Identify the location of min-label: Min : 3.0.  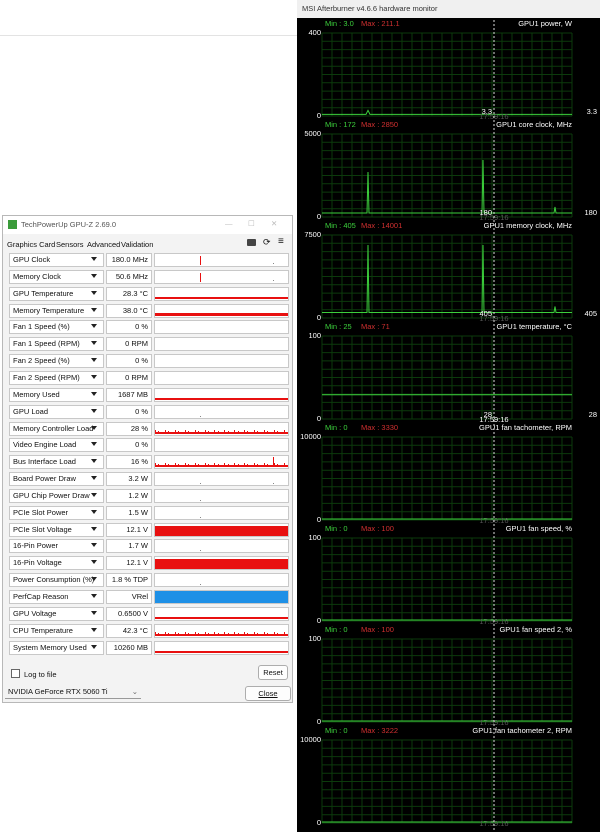
(339, 23).